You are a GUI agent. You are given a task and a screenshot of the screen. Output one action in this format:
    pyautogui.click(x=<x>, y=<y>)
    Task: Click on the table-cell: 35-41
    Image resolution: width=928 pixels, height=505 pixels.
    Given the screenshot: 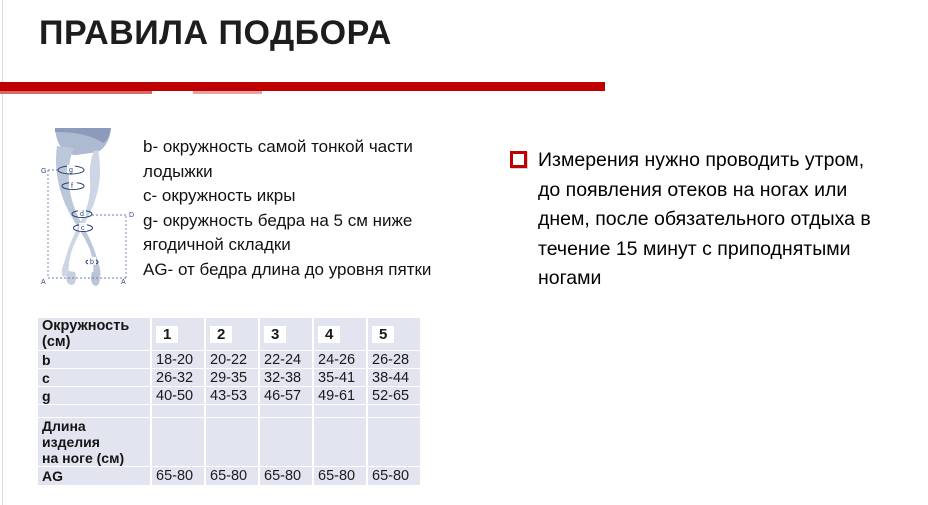 What is the action you would take?
    pyautogui.click(x=340, y=377)
    